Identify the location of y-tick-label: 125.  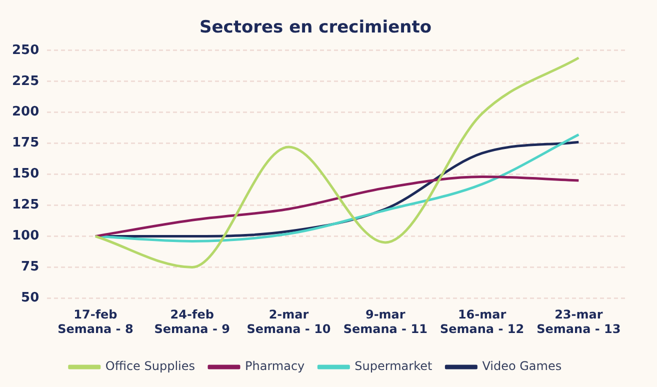
(26, 205).